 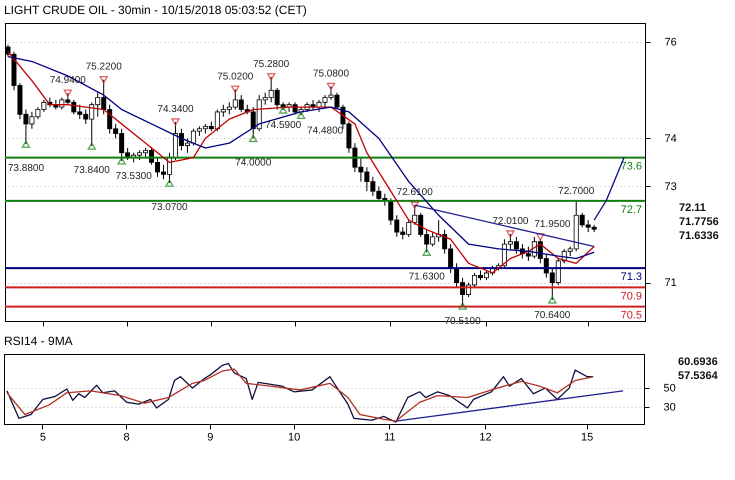 I want to click on chart-title: RSI14 - 9MA, so click(x=38, y=341).